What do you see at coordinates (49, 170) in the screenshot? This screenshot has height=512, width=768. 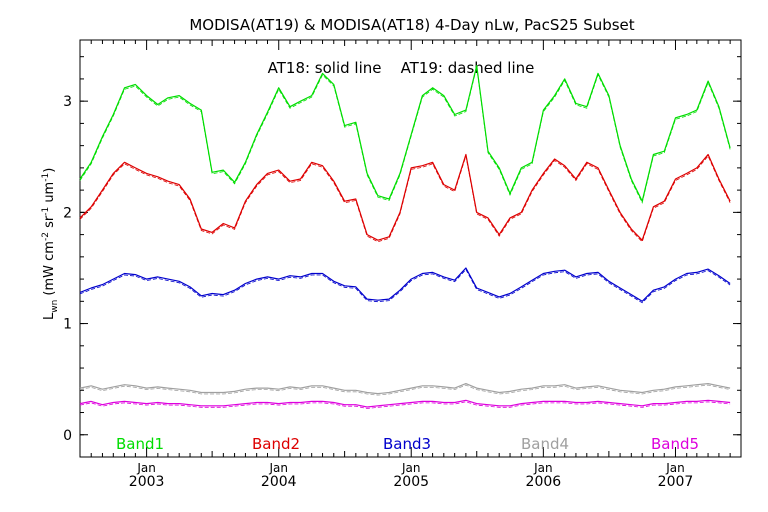 I see `y-label-units: )` at bounding box center [49, 170].